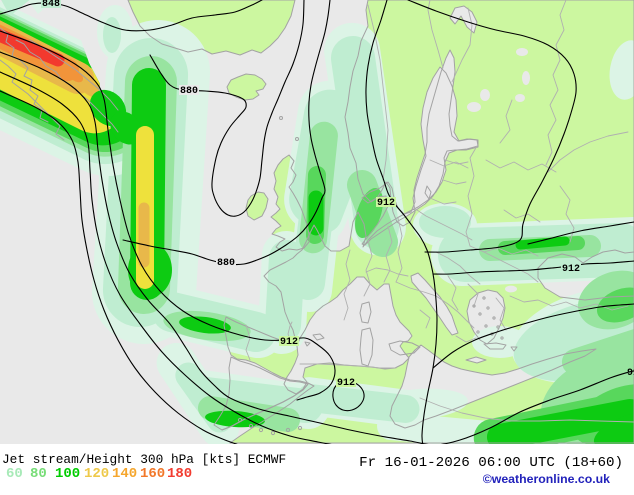 Image resolution: width=634 pixels, height=495 pixels. I want to click on svg-text: 100, so click(67, 474).